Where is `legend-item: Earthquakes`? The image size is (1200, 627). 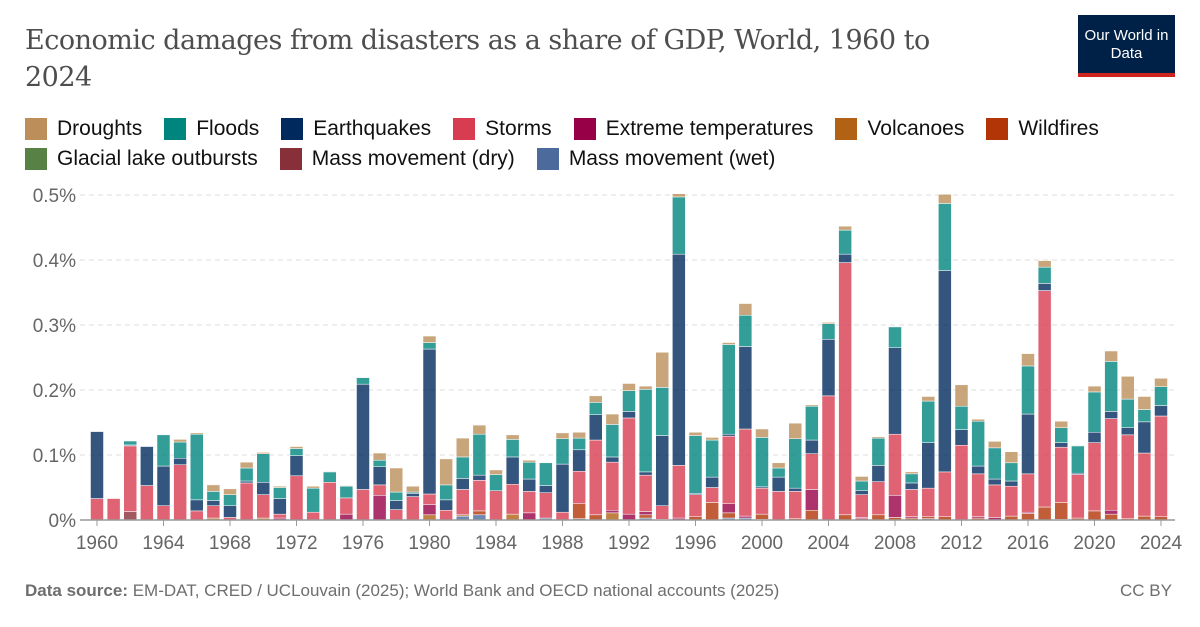 legend-item: Earthquakes is located at coordinates (356, 129).